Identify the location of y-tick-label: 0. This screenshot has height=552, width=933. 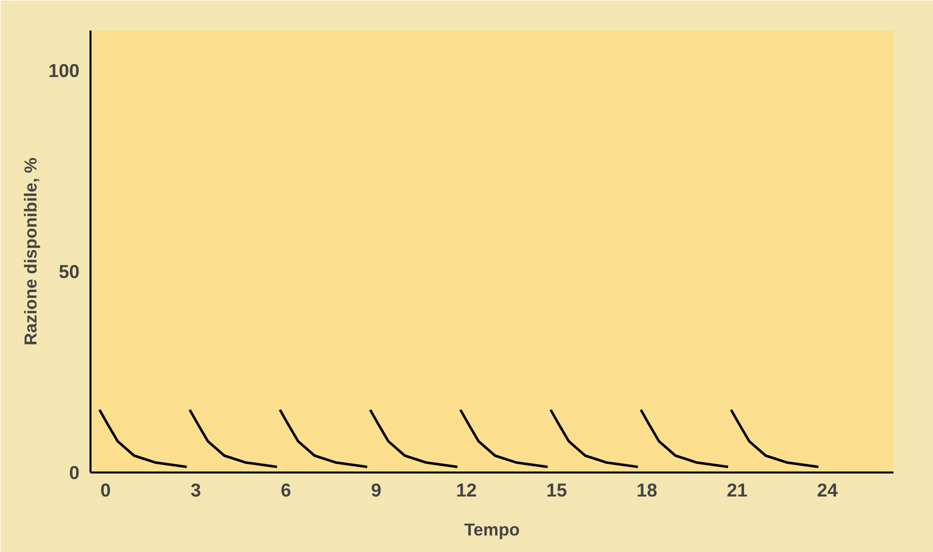
(74, 472).